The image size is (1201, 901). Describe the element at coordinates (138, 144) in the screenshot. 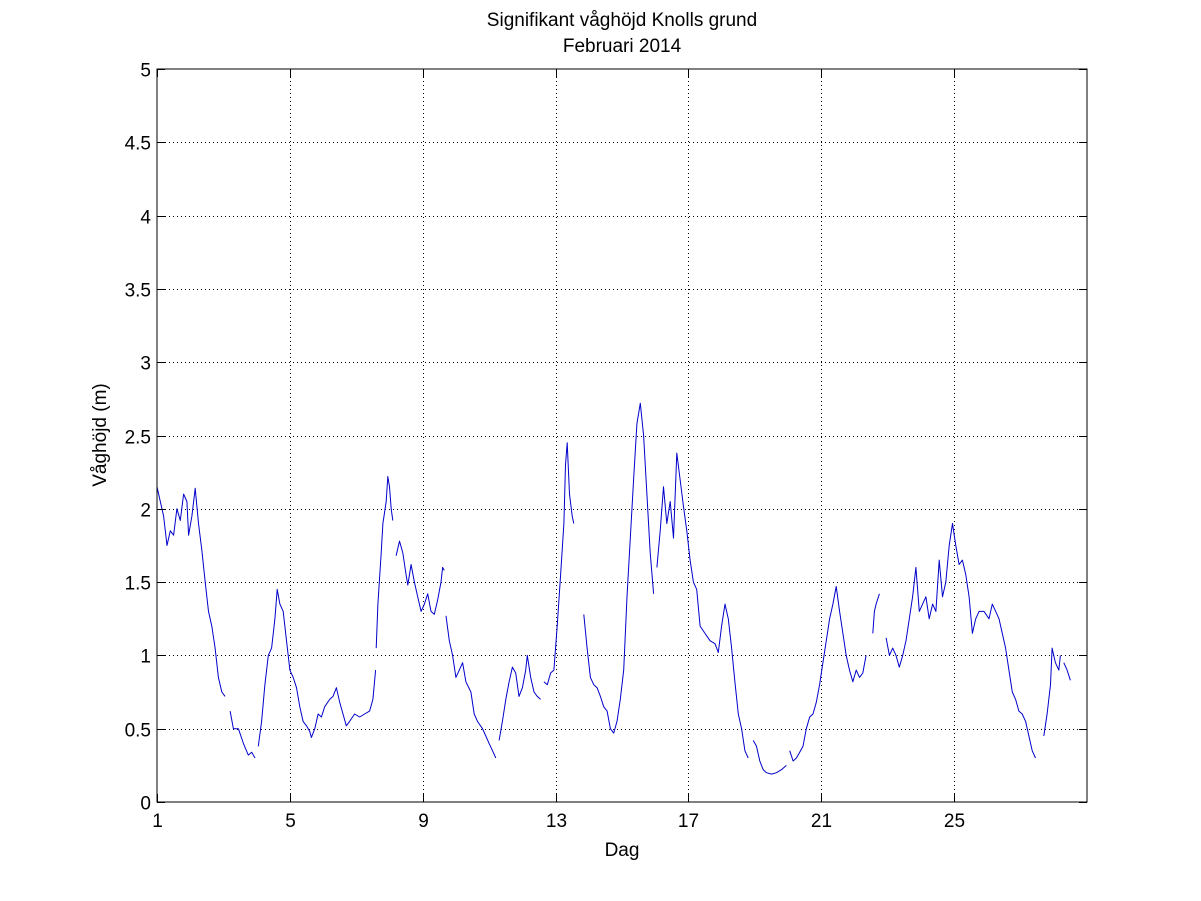

I see `y-tick-label: 4.5` at that location.